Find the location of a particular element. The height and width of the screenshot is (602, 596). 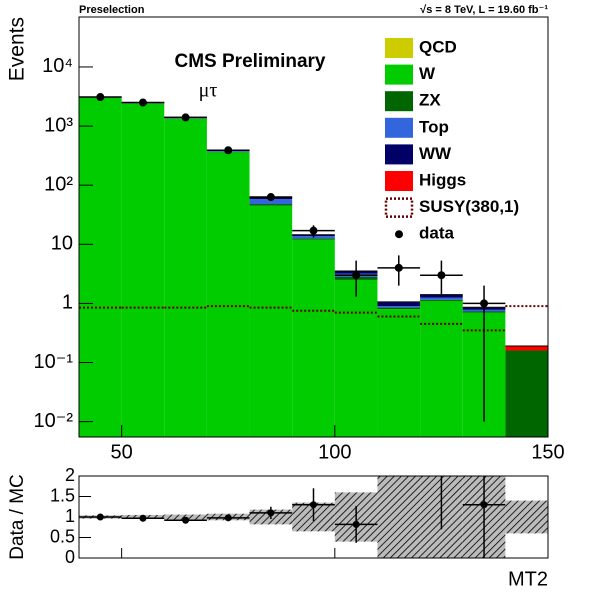

ratio-y-tick-label: 2 is located at coordinates (70, 475).